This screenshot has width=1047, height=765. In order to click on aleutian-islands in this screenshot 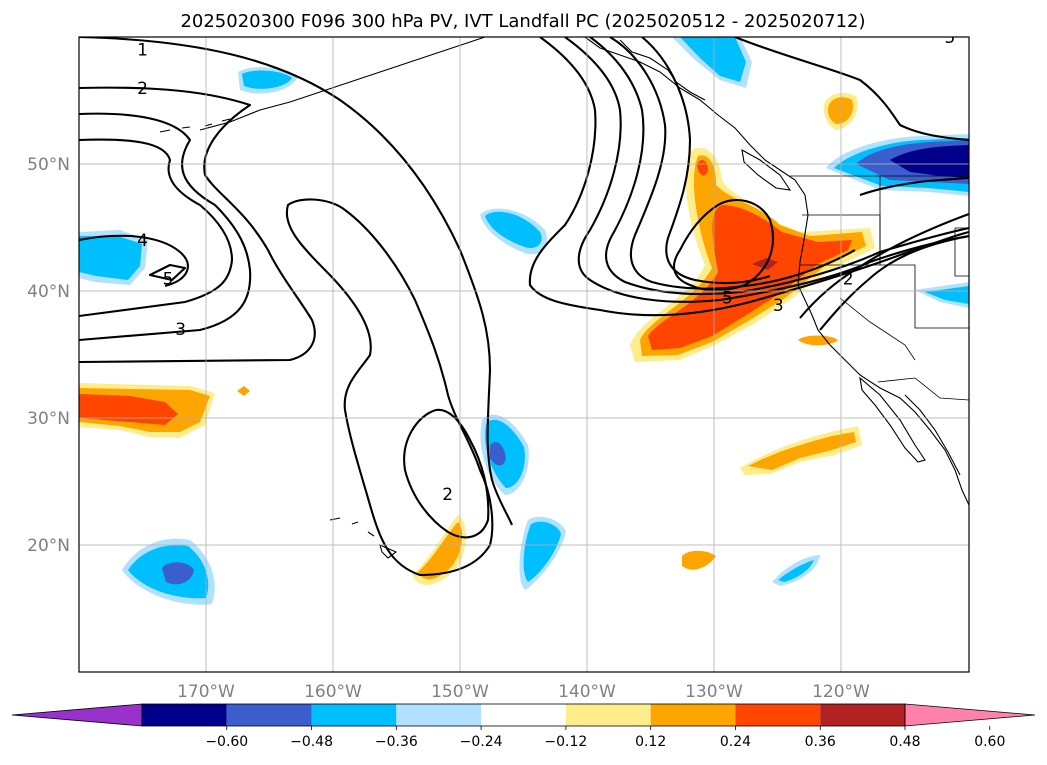, I will do `click(195, 125)`.